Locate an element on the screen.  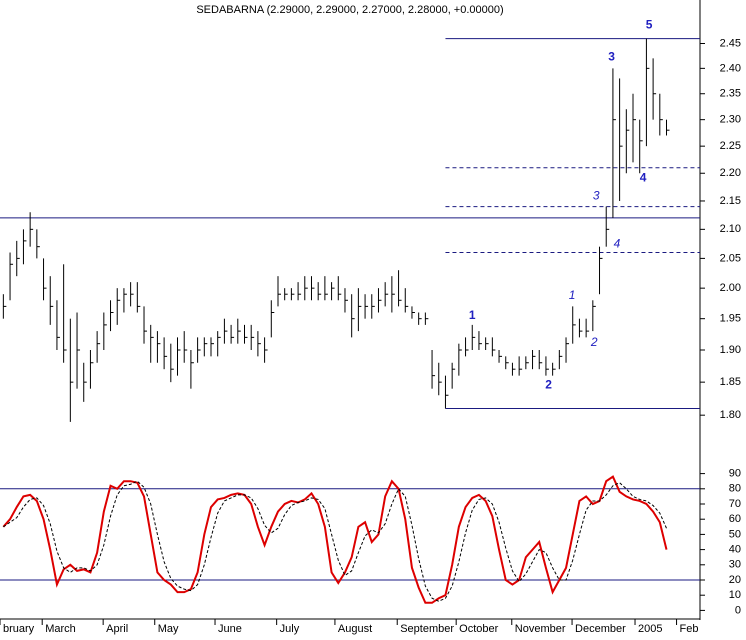
wave-label: 5 is located at coordinates (649, 25).